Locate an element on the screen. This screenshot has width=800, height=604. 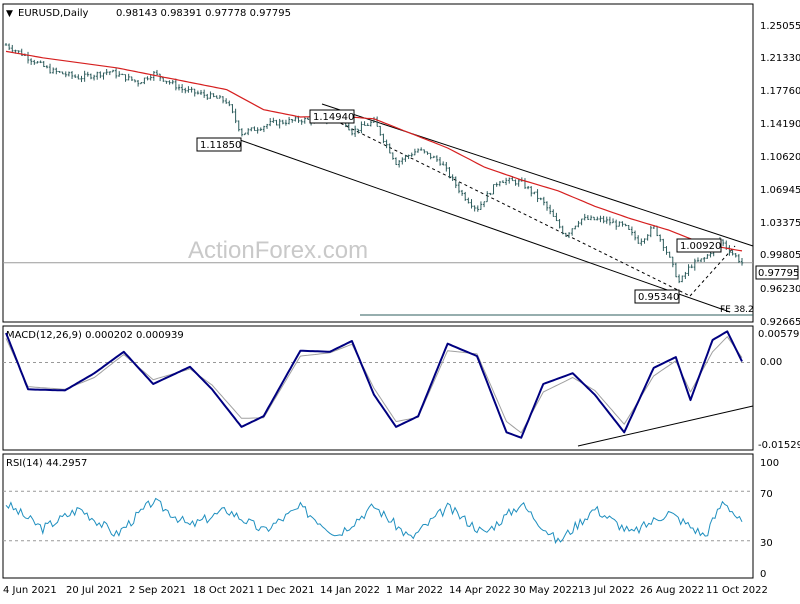
macd-signal-line is located at coordinates (374, 385).